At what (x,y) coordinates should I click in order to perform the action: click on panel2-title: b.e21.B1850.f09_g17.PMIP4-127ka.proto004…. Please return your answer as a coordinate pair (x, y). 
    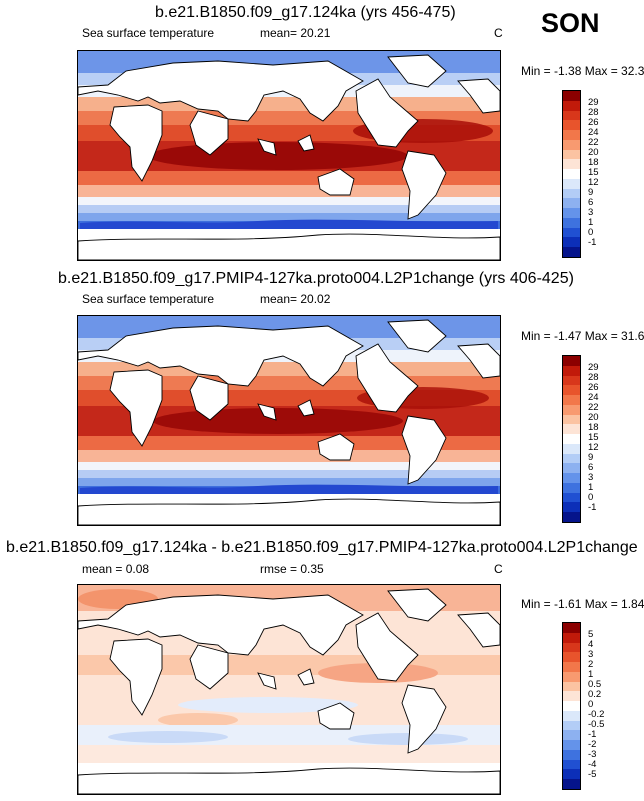
    Looking at the image, I should click on (316, 278).